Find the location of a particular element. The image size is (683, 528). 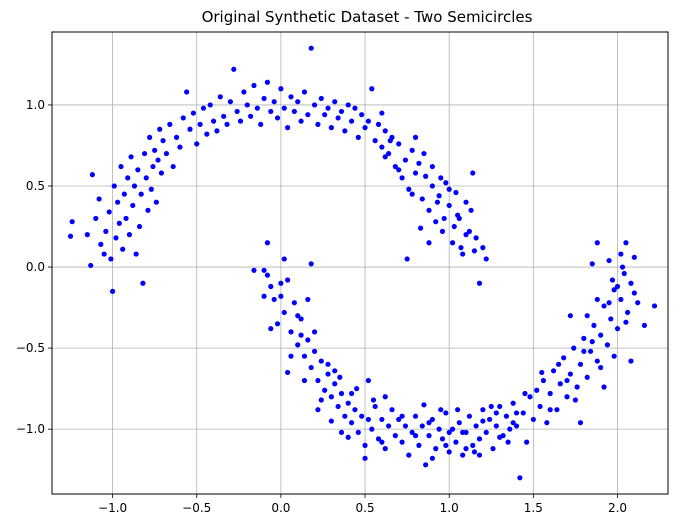

y-tick-label: 1.0 is located at coordinates (35, 105).